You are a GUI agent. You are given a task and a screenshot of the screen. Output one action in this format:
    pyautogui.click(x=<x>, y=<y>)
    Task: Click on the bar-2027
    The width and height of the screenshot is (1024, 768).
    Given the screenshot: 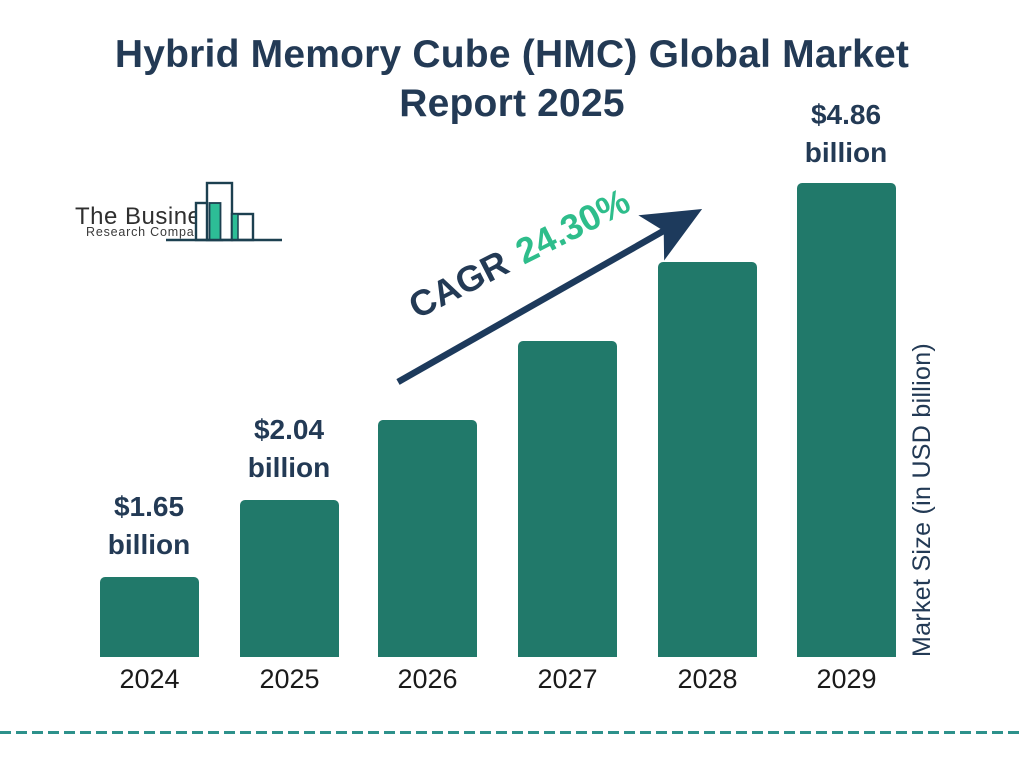 What is the action you would take?
    pyautogui.click(x=567, y=499)
    